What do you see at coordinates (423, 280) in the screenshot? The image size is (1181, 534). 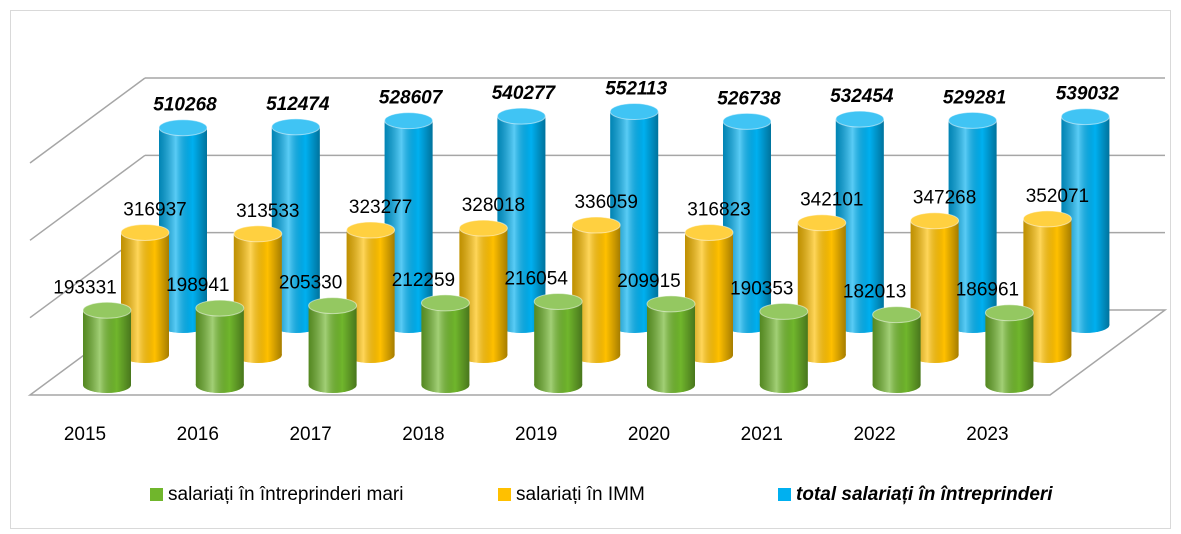 I see `data-label: 212259` at bounding box center [423, 280].